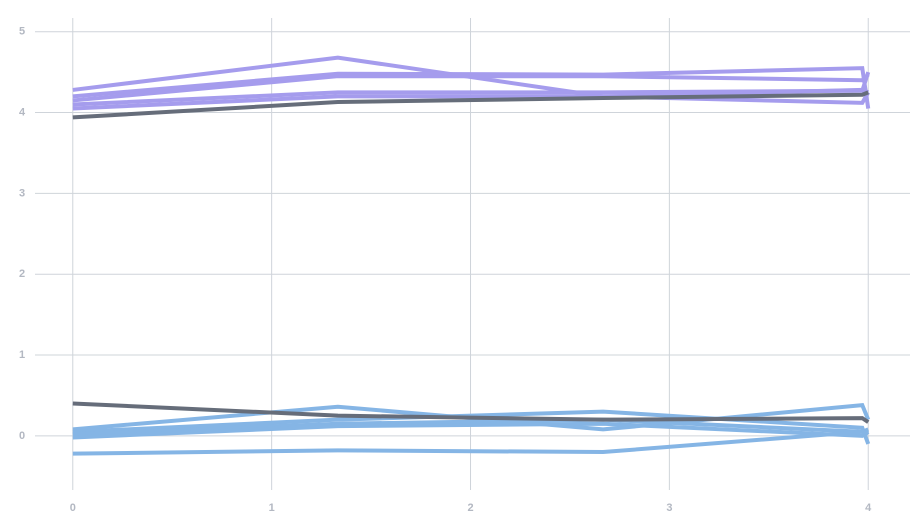  Describe the element at coordinates (22, 193) in the screenshot. I see `y-tick-label: 3` at that location.